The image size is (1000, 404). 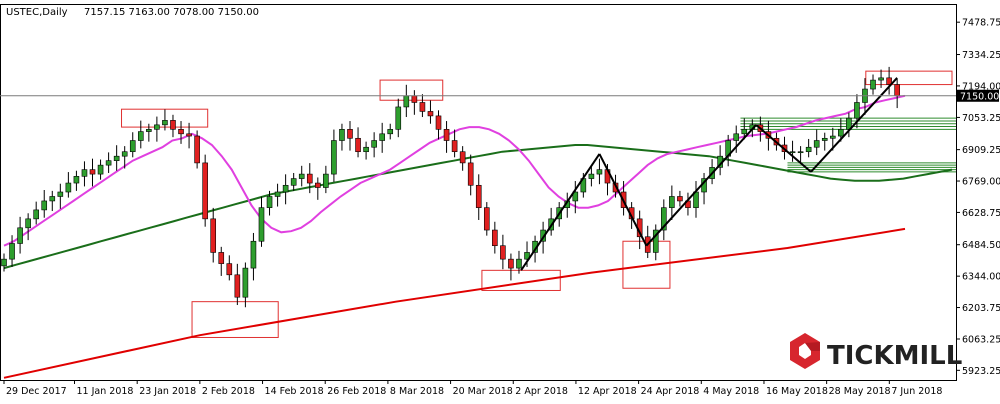 I want to click on x-tick-label: 2 Apr 2018, so click(x=541, y=391).